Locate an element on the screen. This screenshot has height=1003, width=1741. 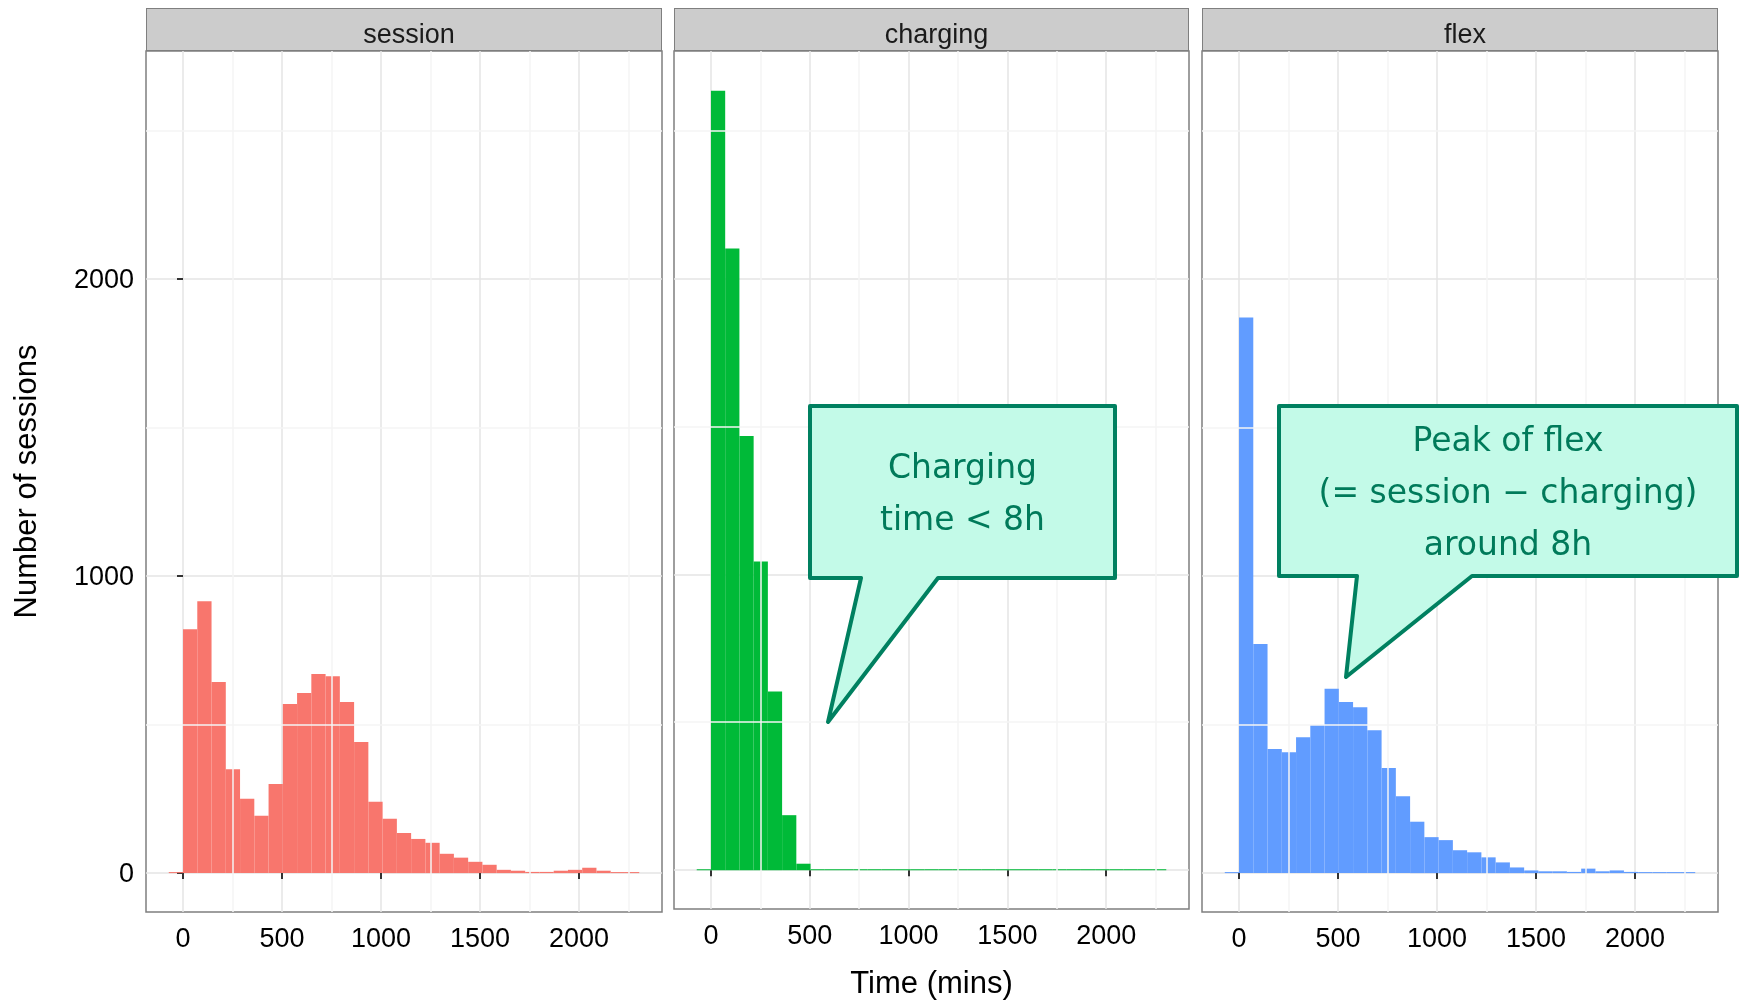
chart-title: charging is located at coordinates (936, 33).